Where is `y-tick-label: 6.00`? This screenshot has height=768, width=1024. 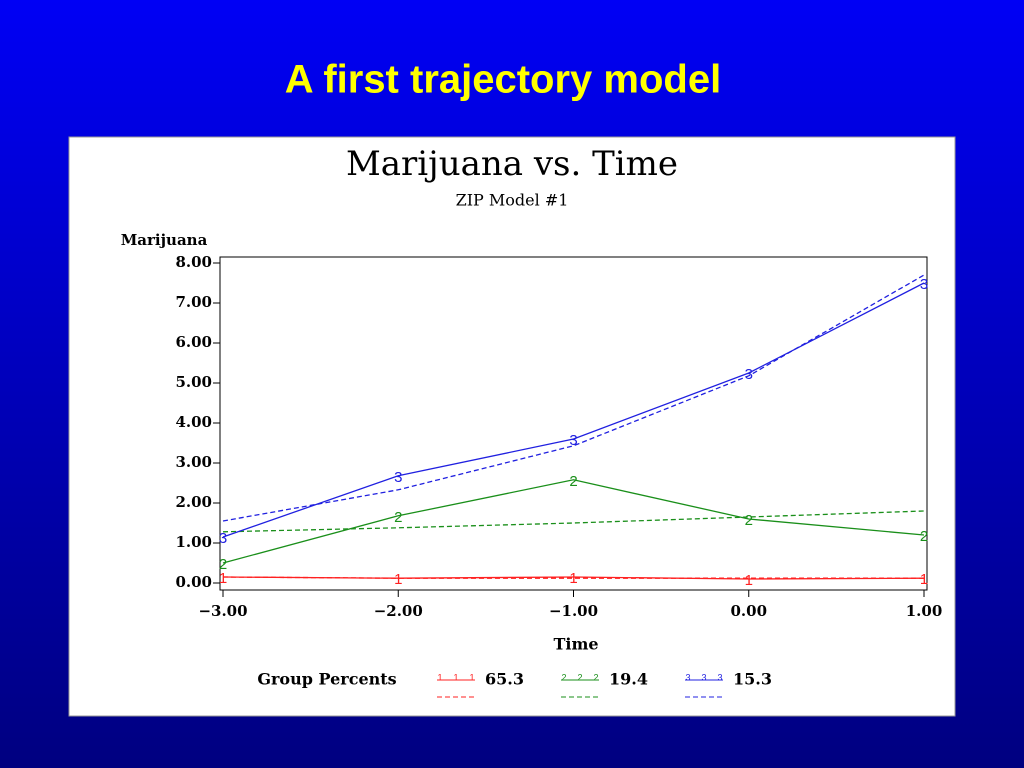
y-tick-label: 6.00 is located at coordinates (193, 342).